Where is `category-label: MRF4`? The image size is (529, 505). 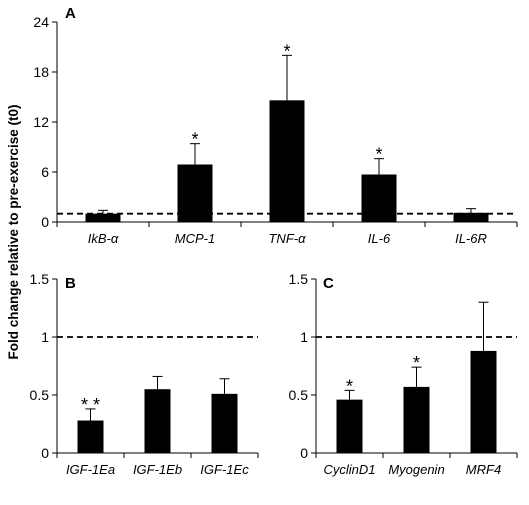
category-label: MRF4 is located at coordinates (483, 469).